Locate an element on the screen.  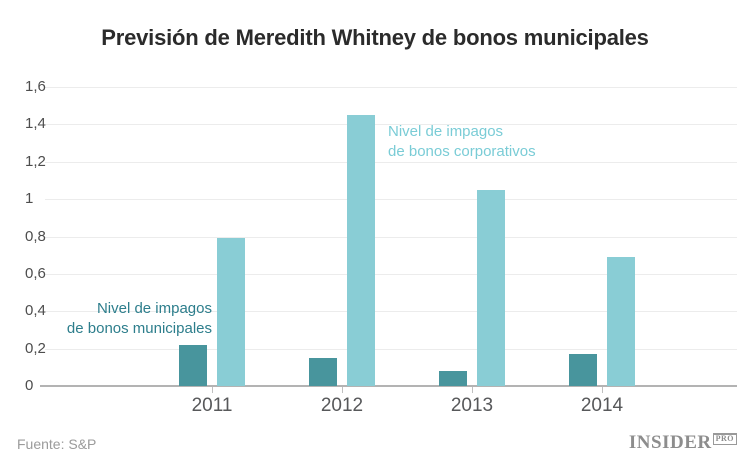
y-tick-label: 0 is located at coordinates (29, 385).